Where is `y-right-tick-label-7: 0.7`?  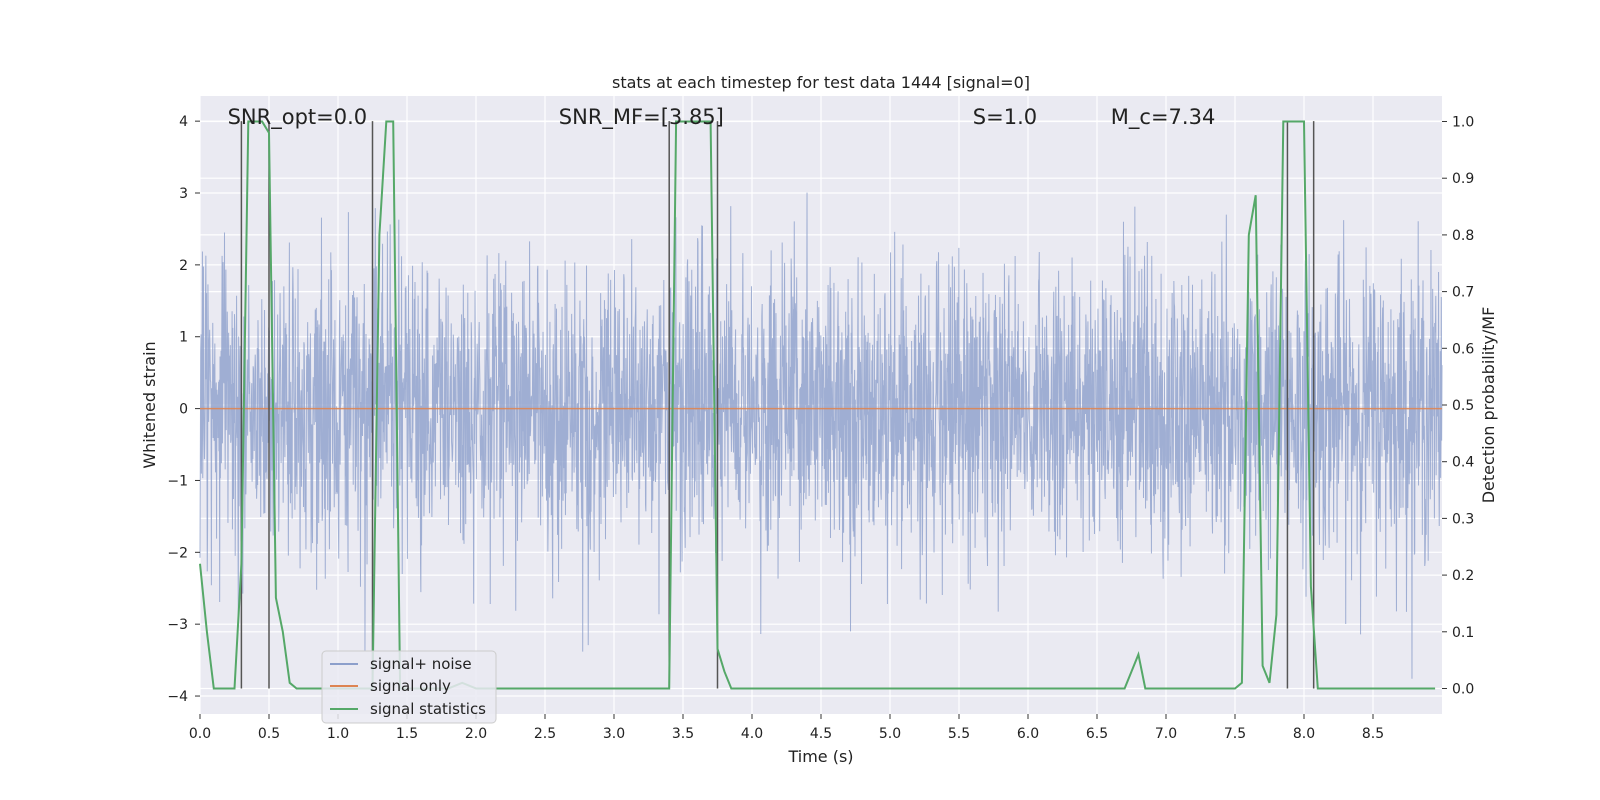 y-right-tick-label-7: 0.7 is located at coordinates (1463, 293).